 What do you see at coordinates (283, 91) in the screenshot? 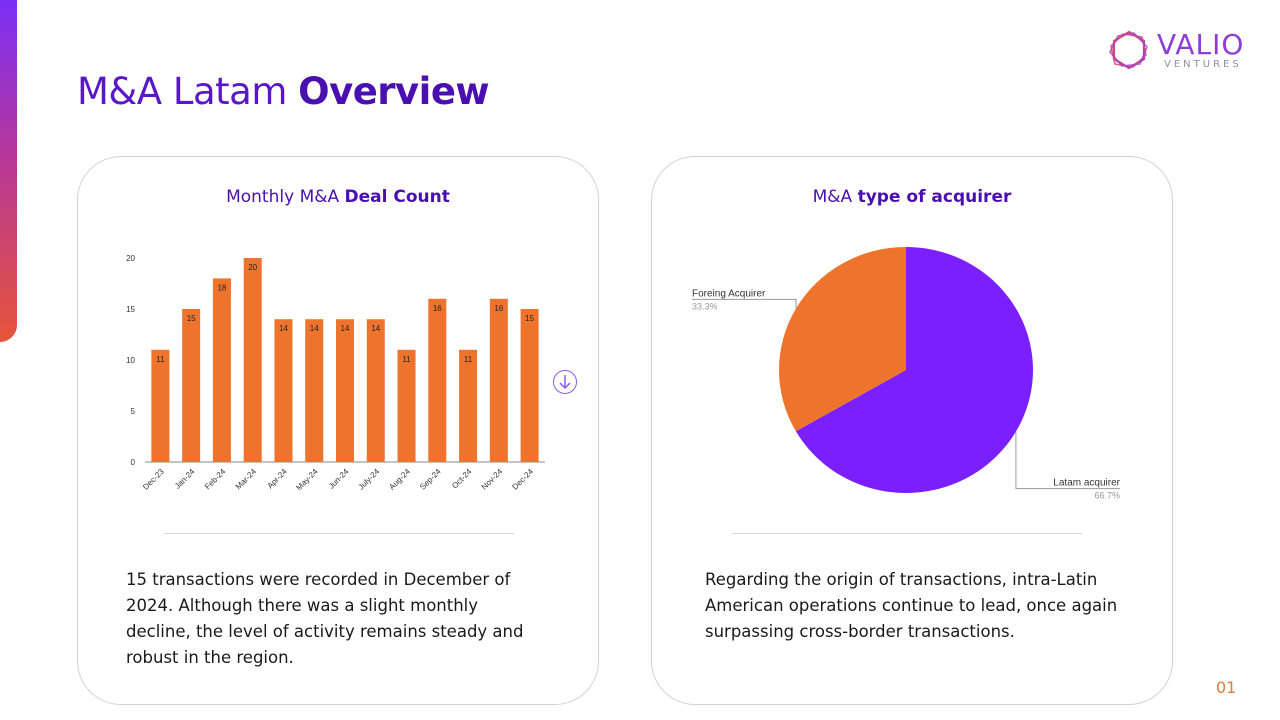
I see `page-title: M&A Latam Overview` at bounding box center [283, 91].